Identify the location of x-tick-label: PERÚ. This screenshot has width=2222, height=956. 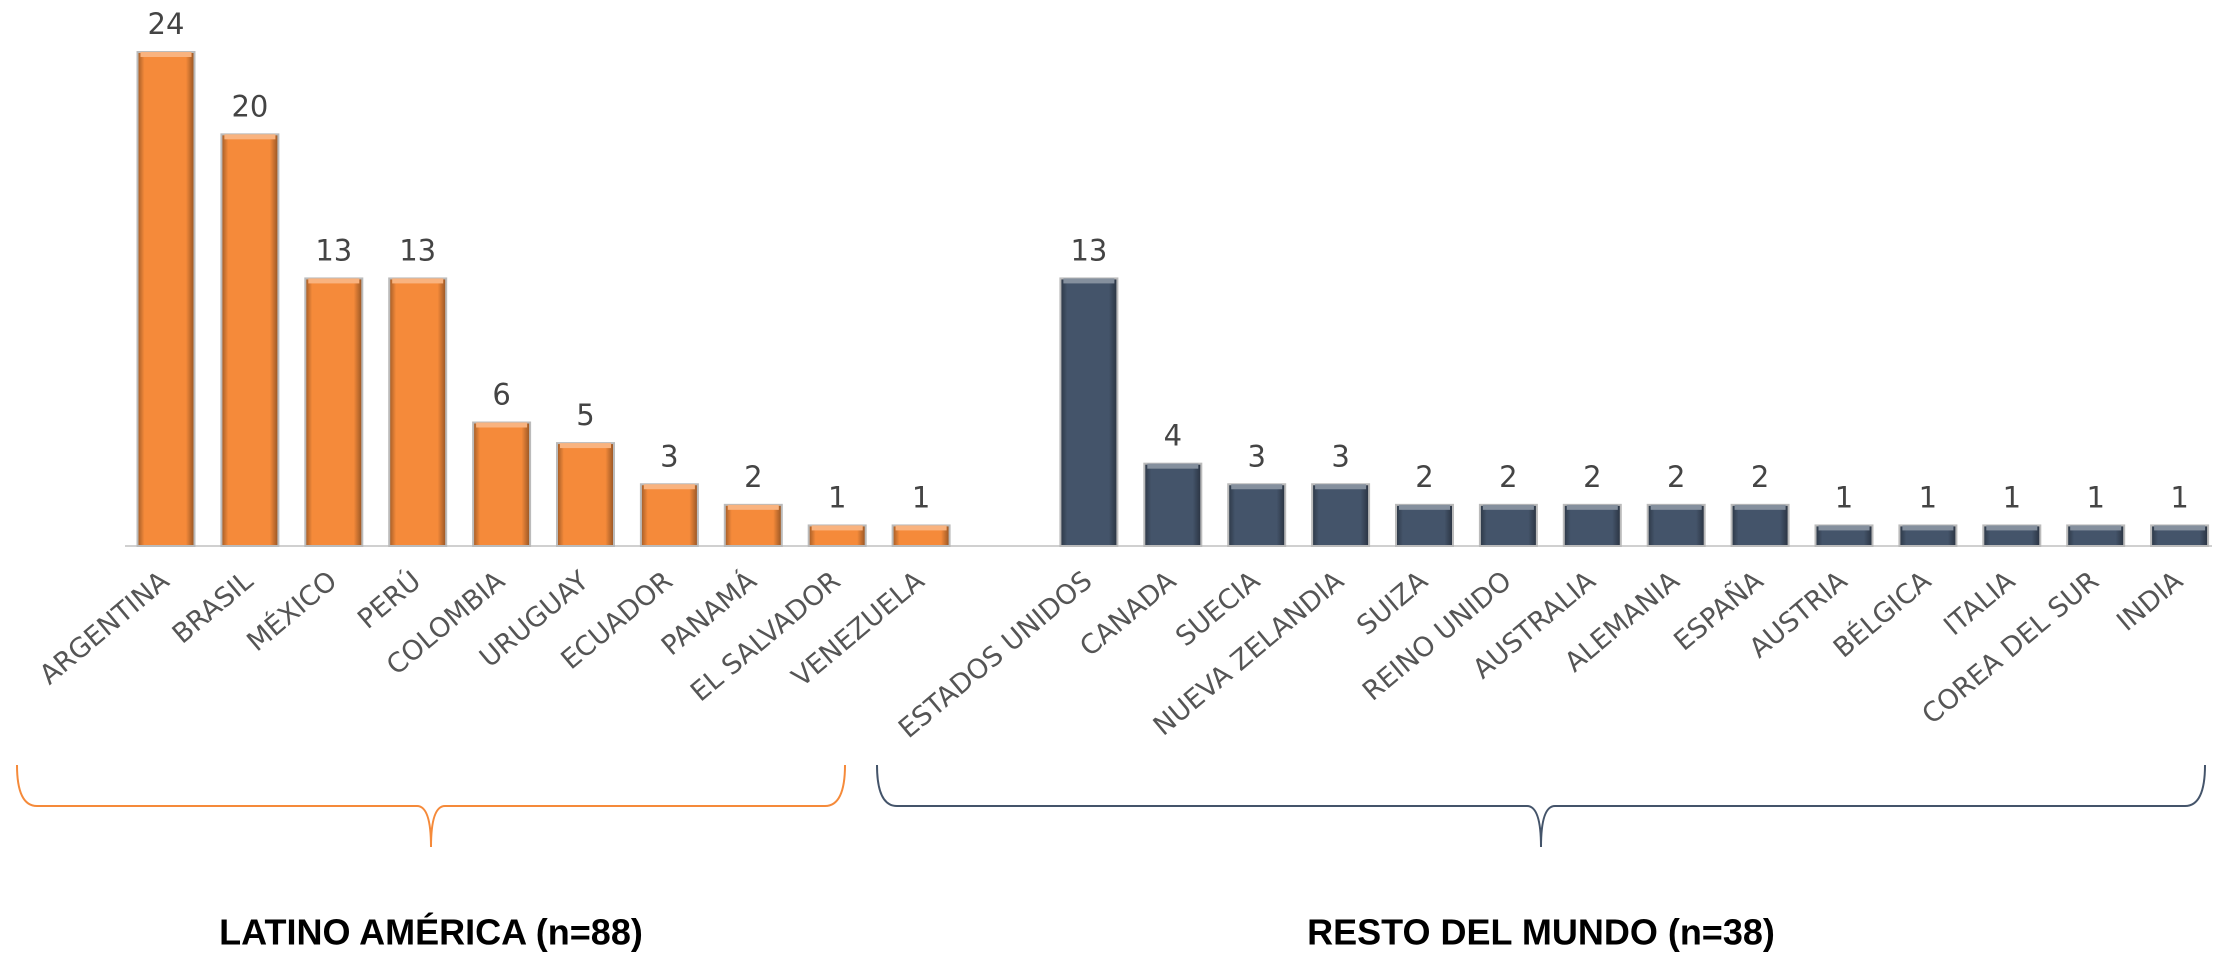
(389, 600).